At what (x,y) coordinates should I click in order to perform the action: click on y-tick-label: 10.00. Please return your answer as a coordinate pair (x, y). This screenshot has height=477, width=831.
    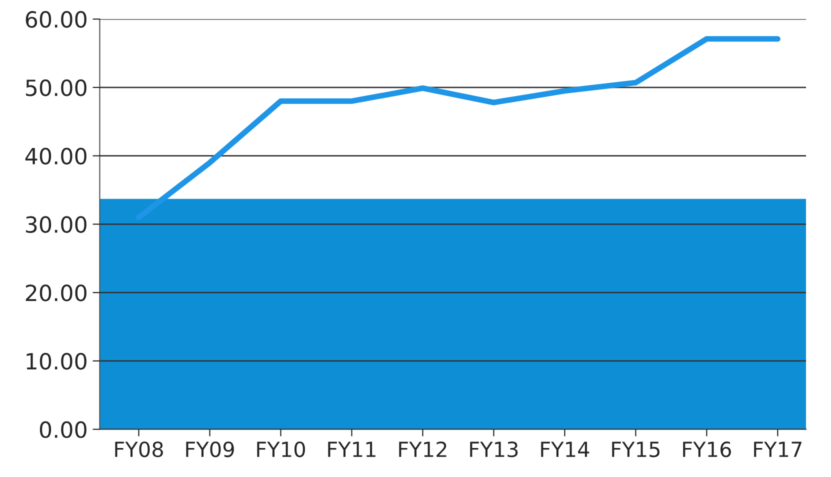
    Looking at the image, I should click on (56, 361).